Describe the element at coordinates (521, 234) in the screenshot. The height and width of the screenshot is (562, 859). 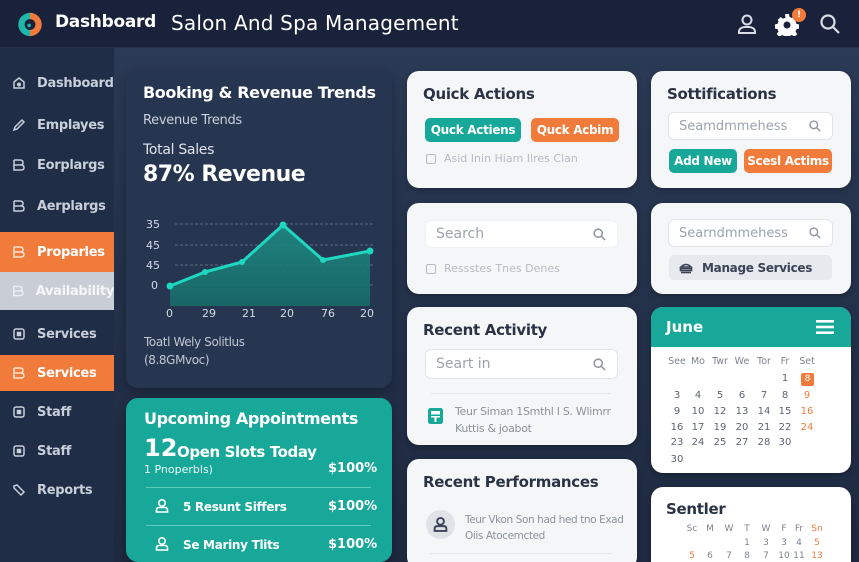
I see `search-input: Search` at that location.